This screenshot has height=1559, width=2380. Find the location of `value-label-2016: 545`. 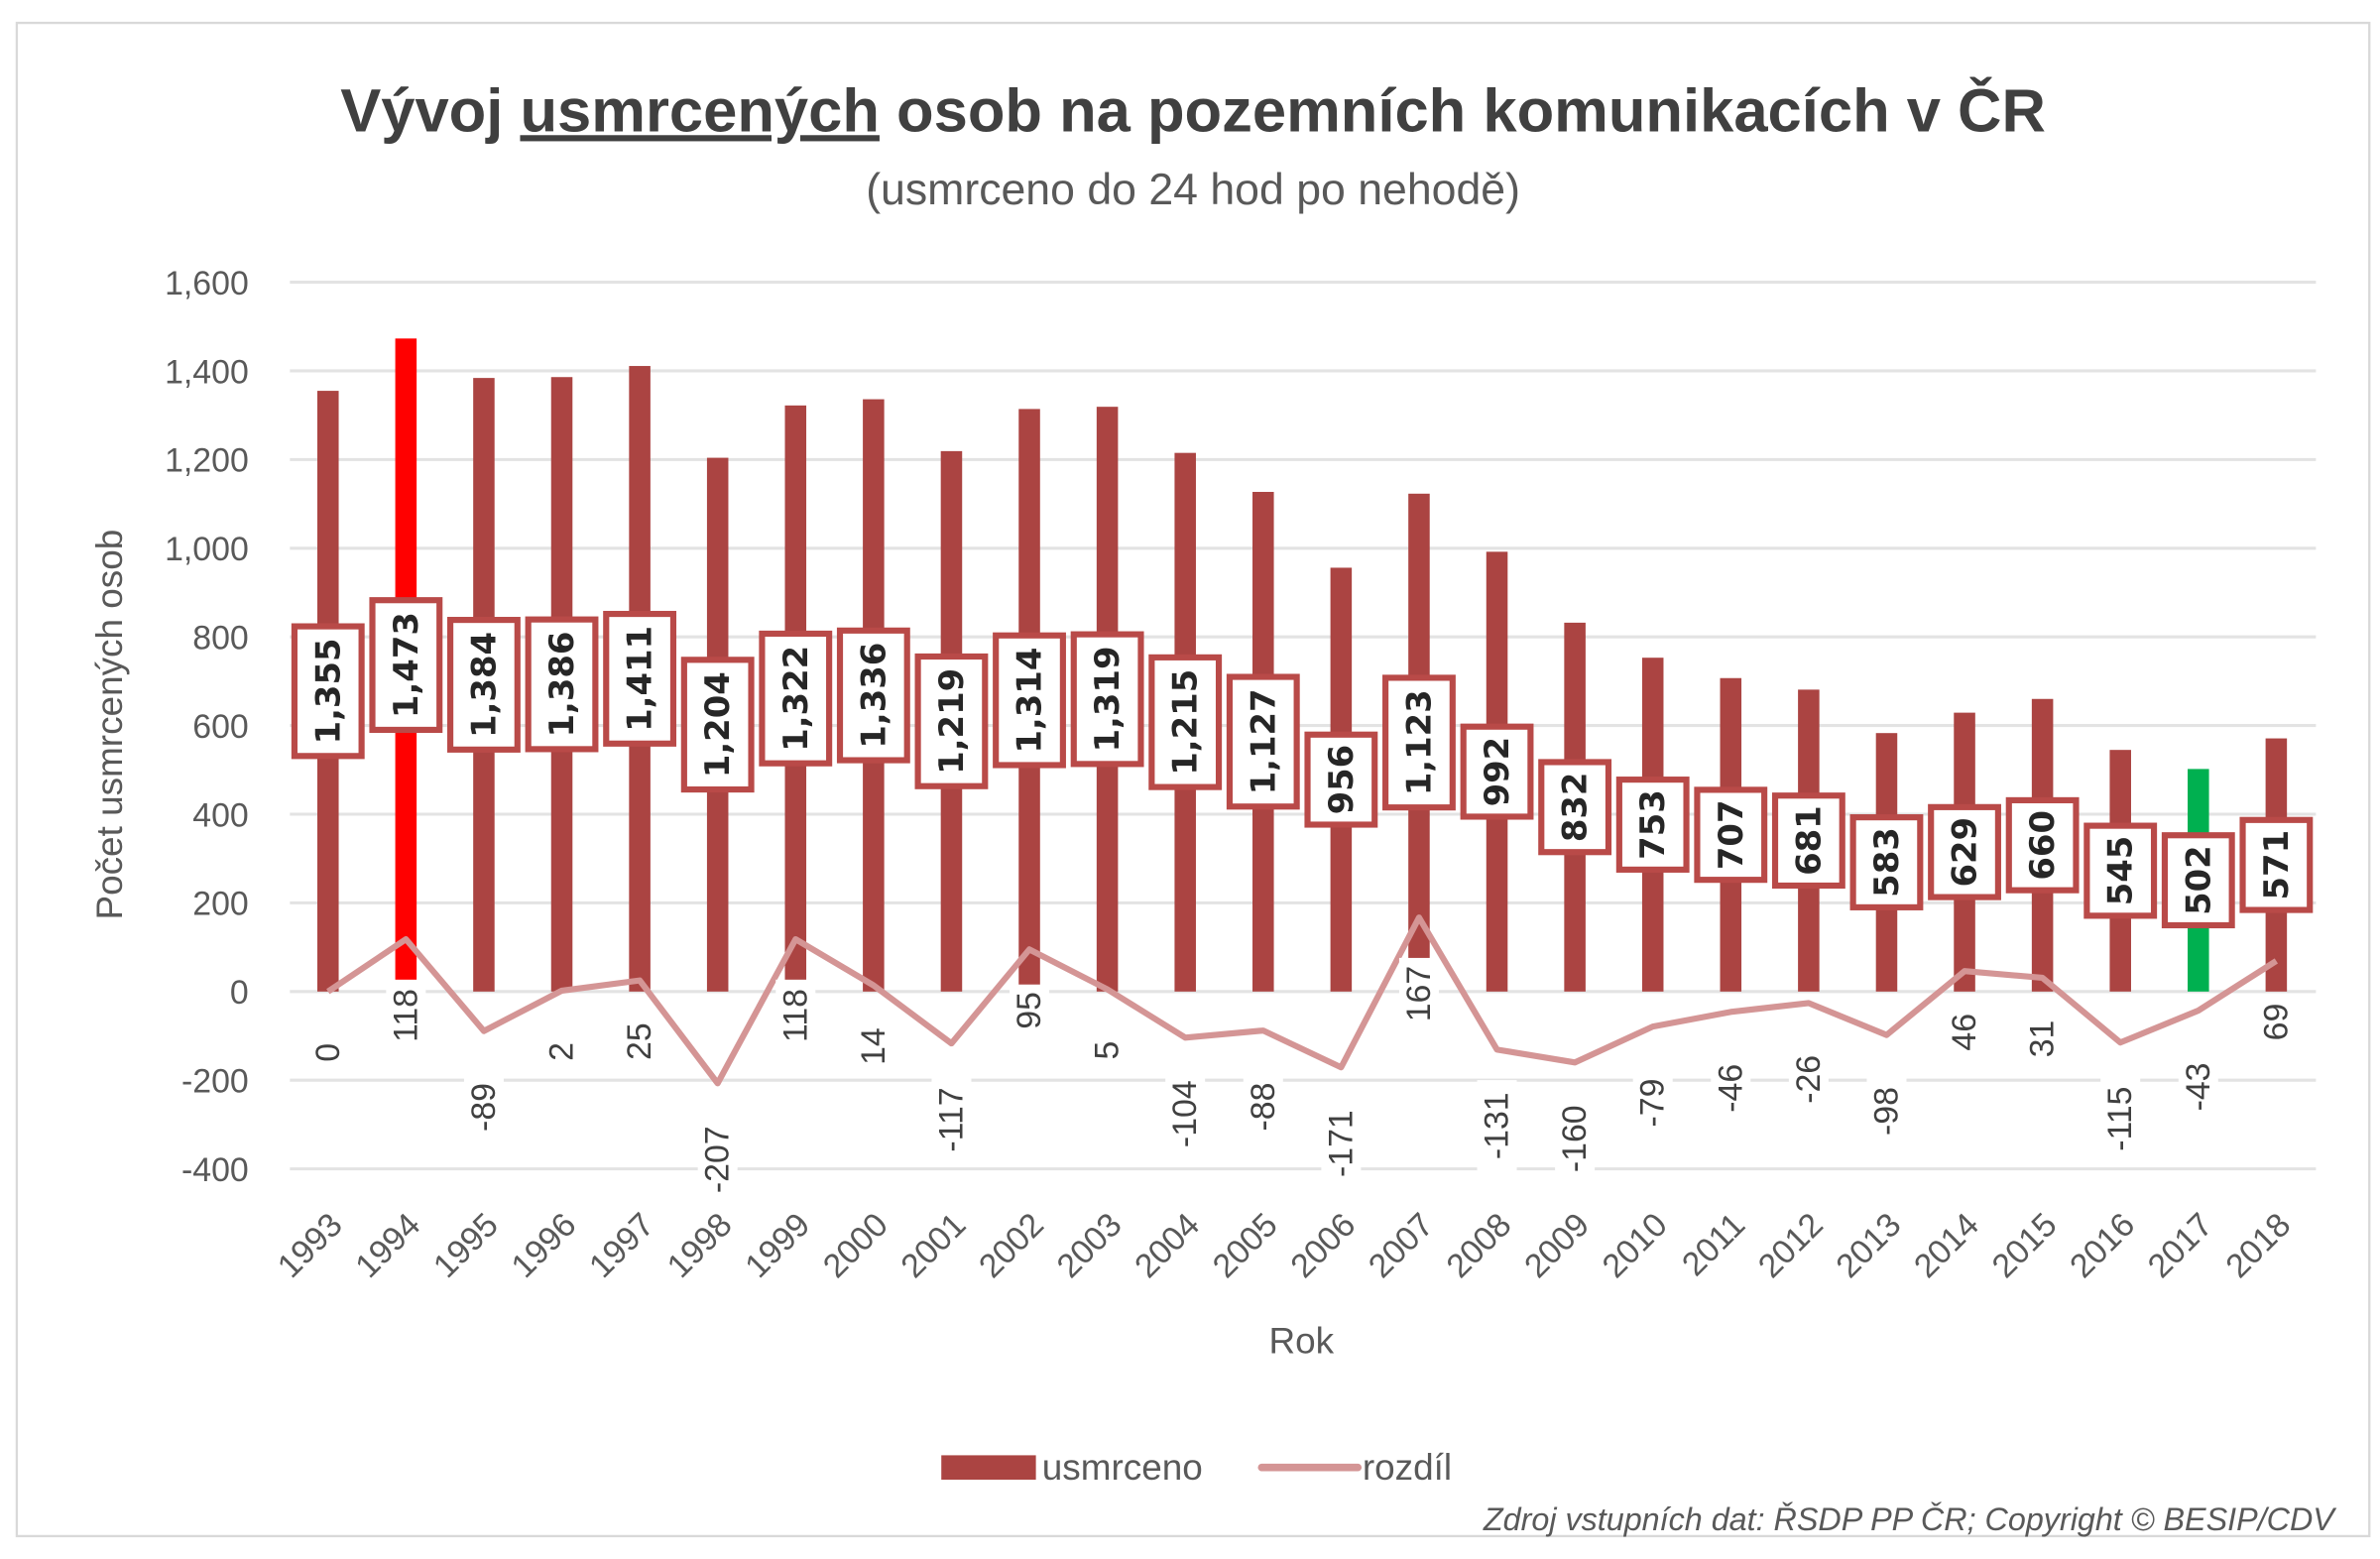

value-label-2016: 545 is located at coordinates (2120, 871).